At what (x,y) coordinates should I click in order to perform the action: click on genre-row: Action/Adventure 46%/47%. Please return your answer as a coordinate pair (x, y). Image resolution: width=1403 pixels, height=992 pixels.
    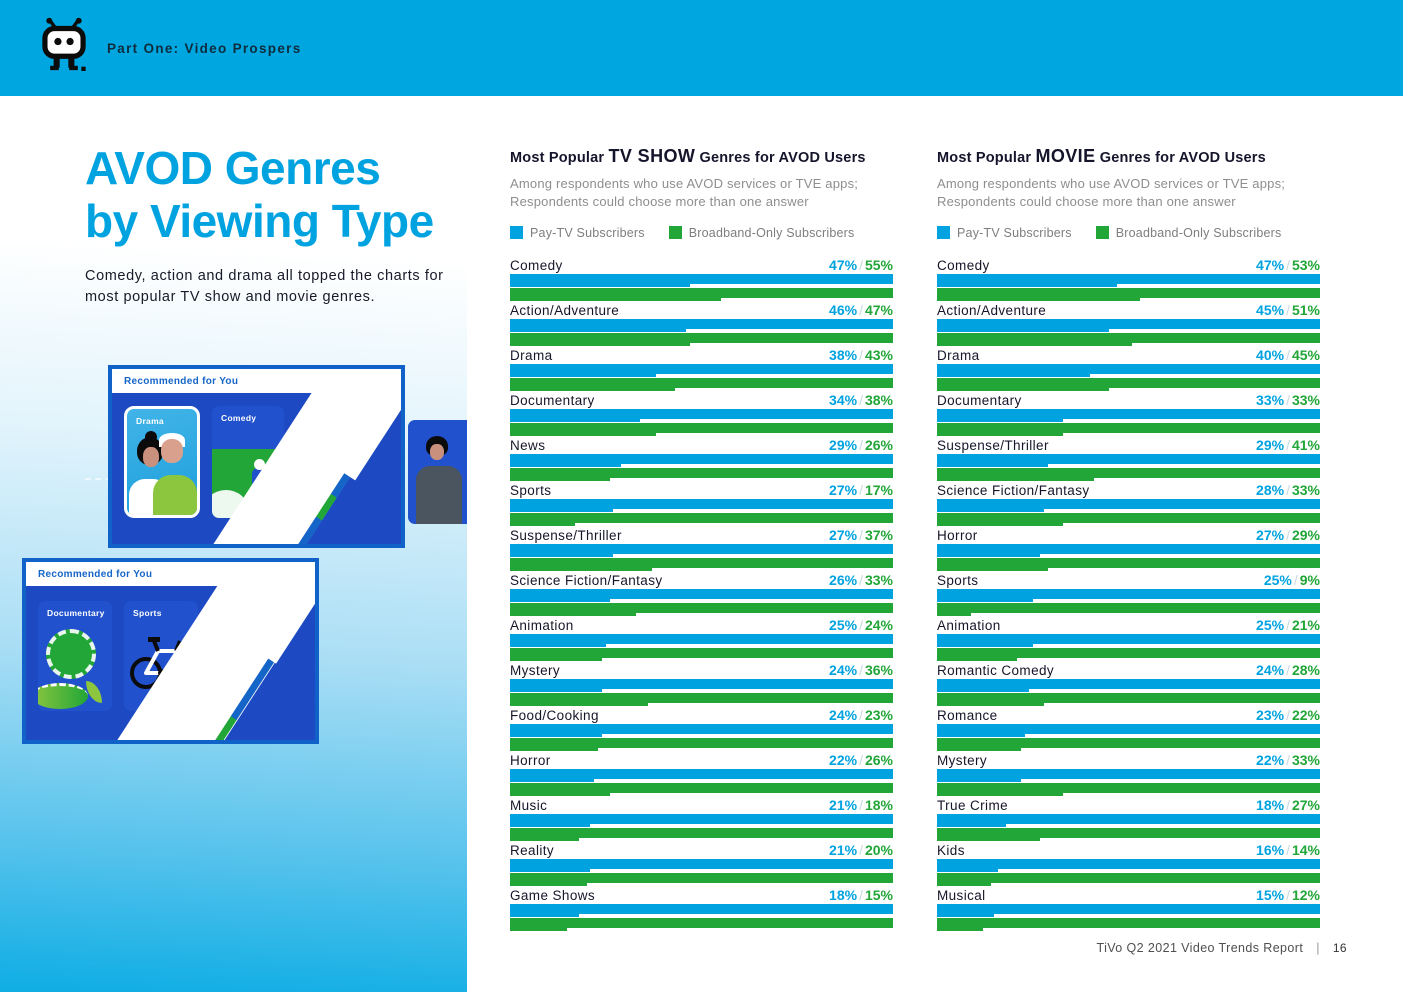
    Looking at the image, I should click on (701, 324).